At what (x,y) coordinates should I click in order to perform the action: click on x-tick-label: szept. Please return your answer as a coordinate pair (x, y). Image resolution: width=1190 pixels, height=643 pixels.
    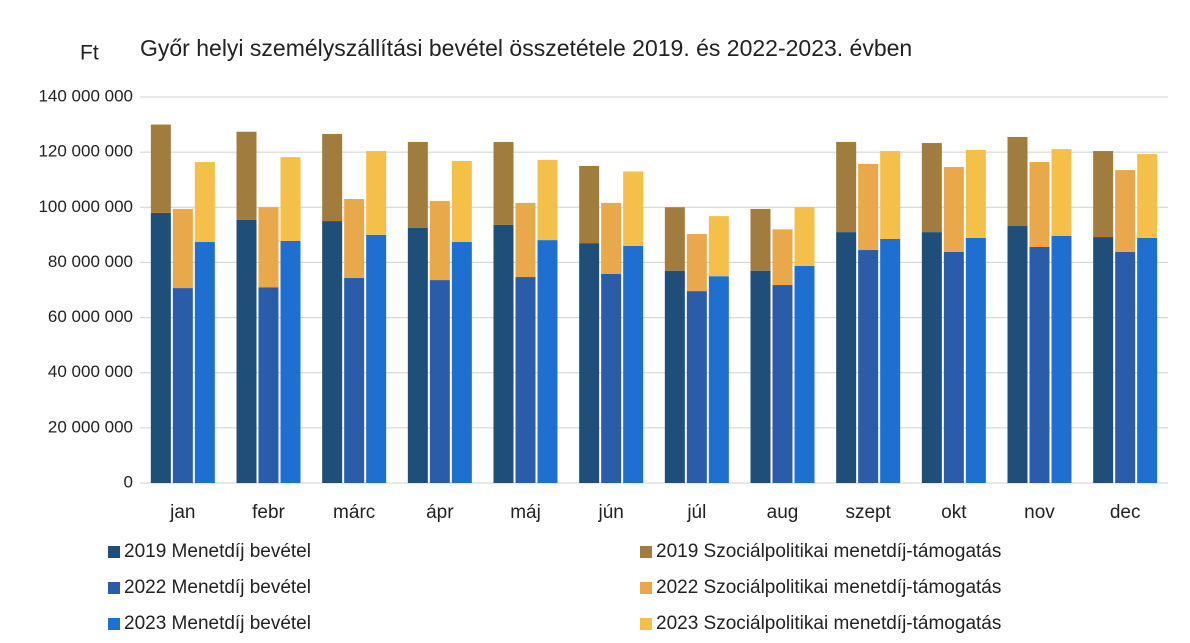
    Looking at the image, I should click on (868, 512).